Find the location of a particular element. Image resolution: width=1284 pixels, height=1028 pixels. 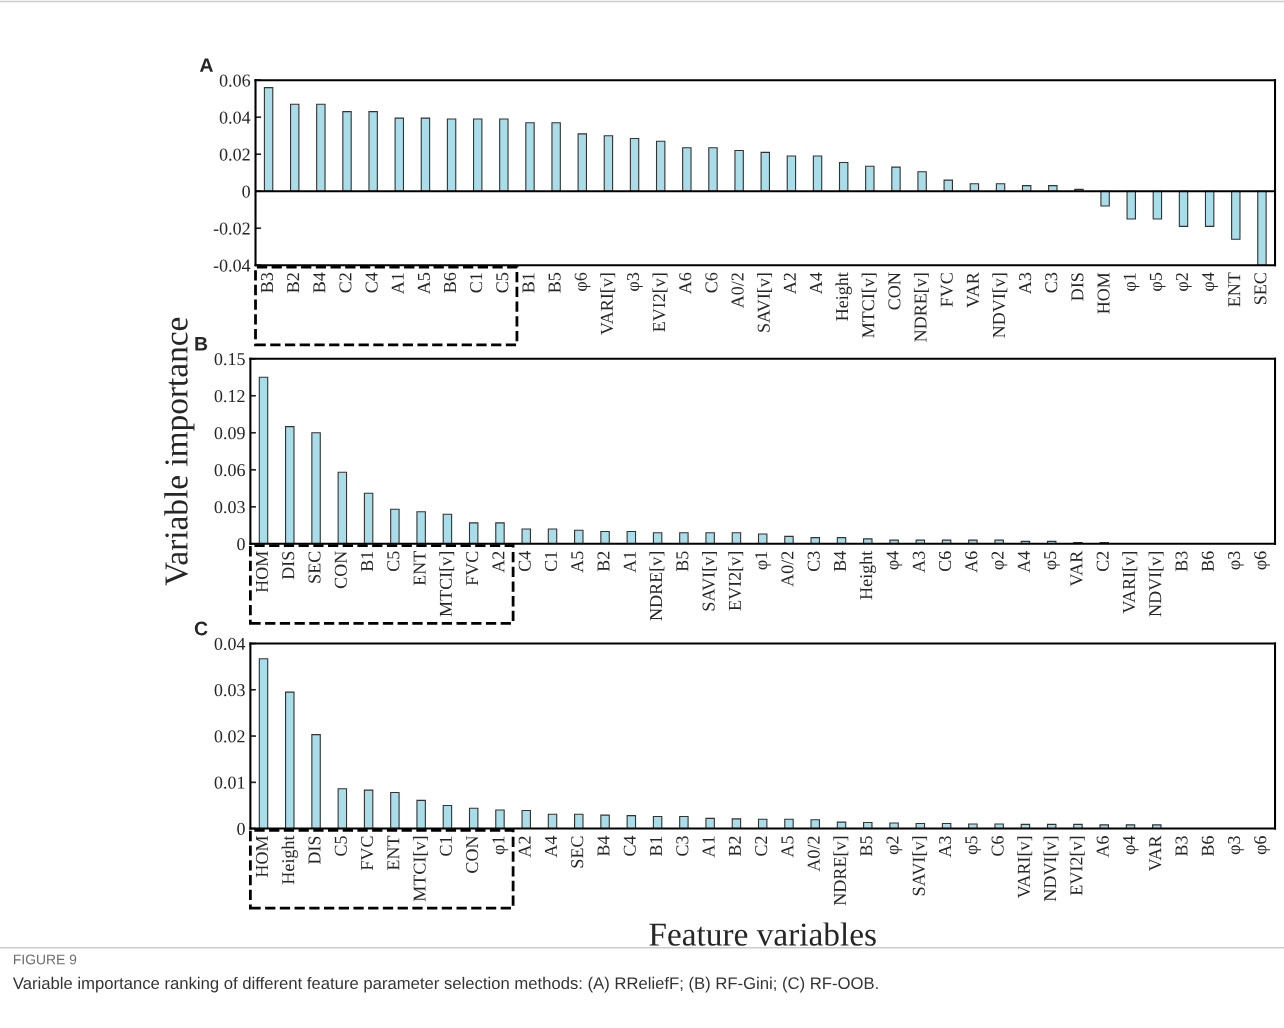

x-tick-label: B3 is located at coordinates (1181, 846).